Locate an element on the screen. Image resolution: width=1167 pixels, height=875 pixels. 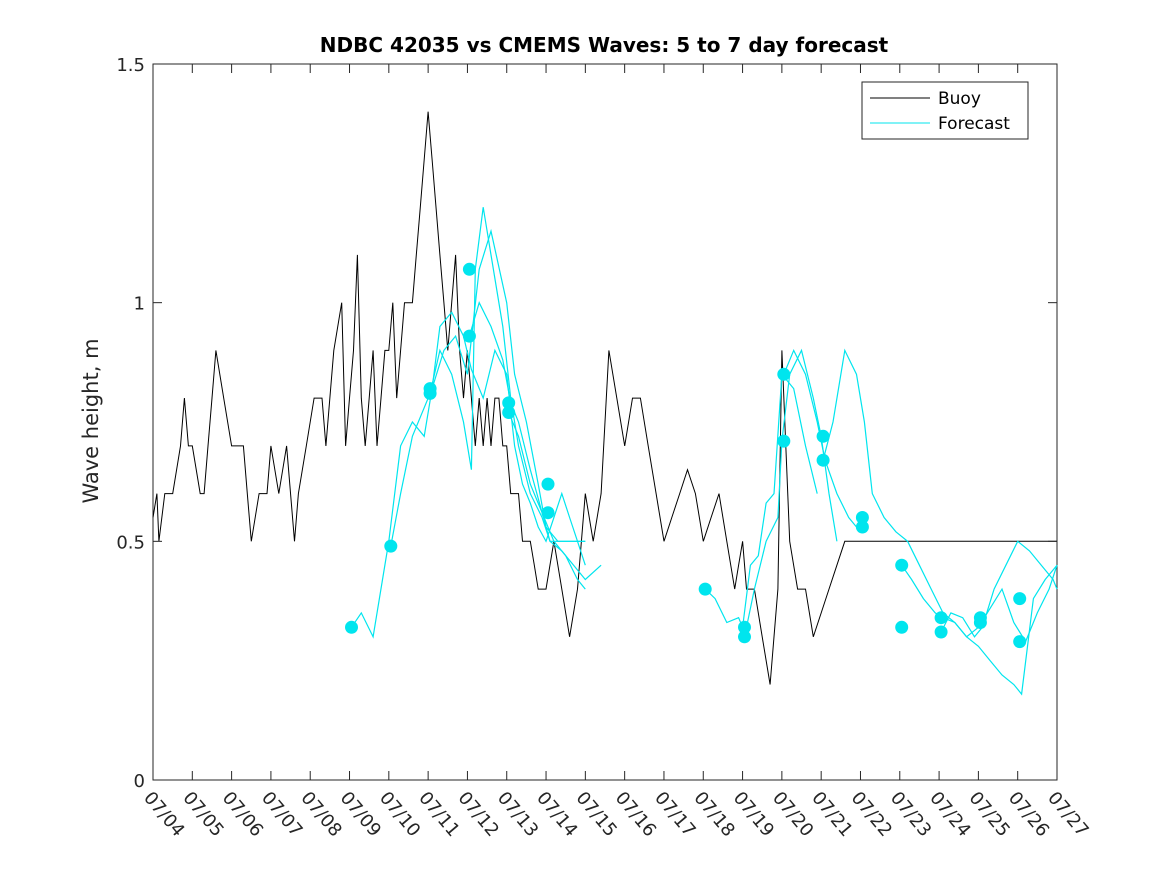
x-tick-label: 07/08 is located at coordinates (320, 814).